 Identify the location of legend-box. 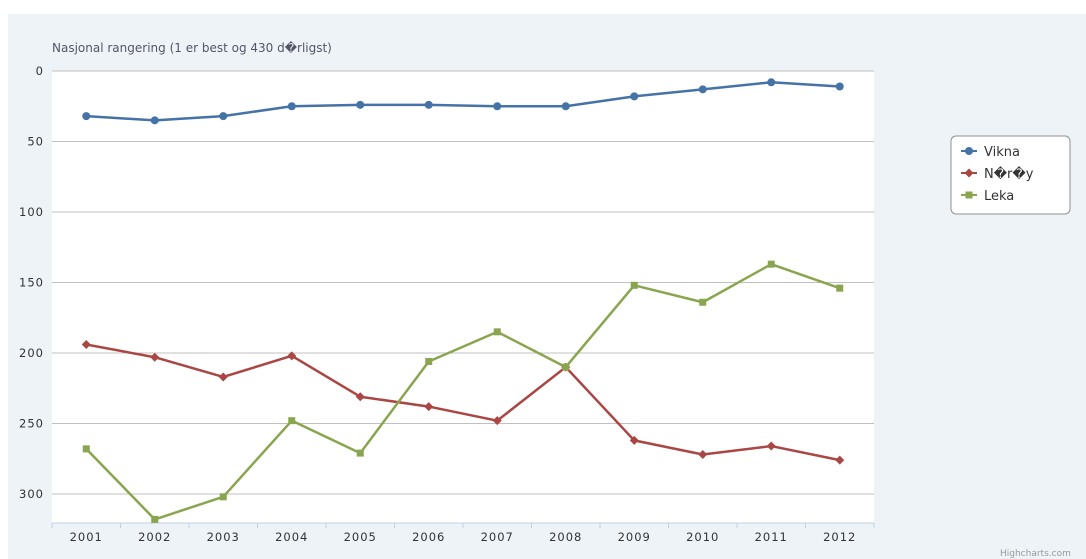
(1010, 175).